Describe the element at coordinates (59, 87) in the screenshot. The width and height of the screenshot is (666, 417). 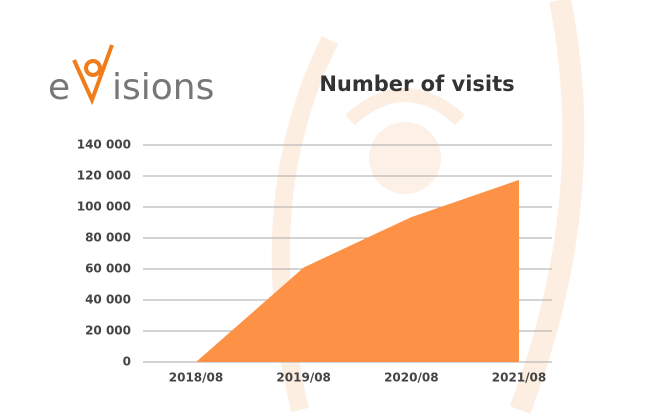
I see `logo-text: e` at that location.